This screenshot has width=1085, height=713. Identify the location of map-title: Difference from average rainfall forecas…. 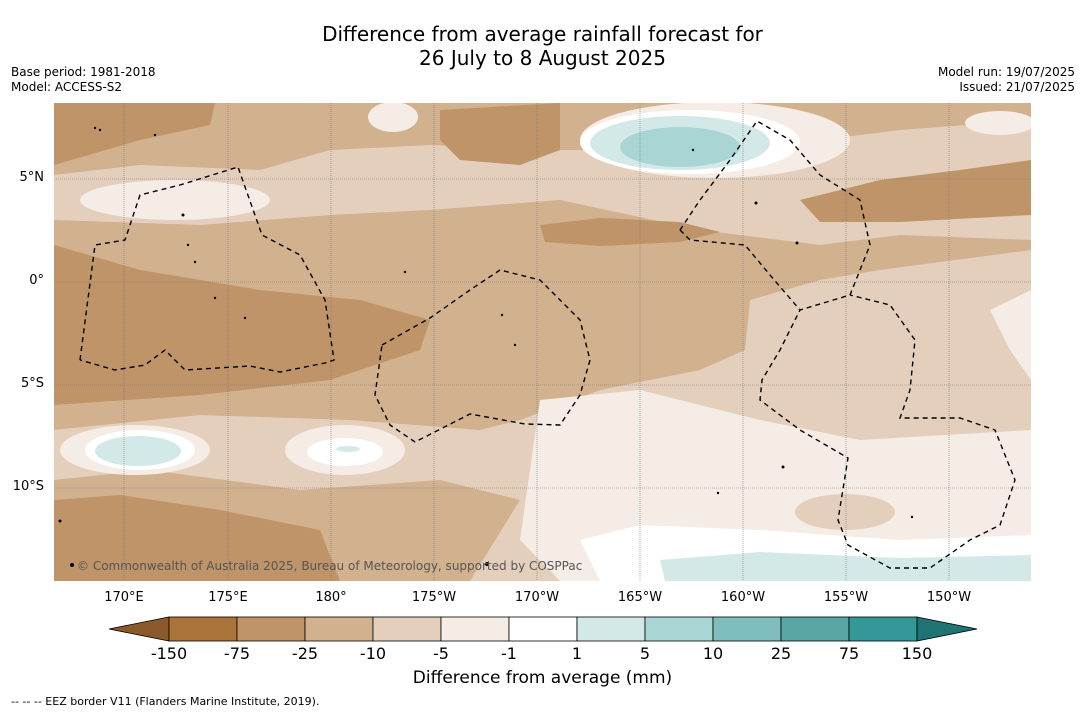
(542, 46).